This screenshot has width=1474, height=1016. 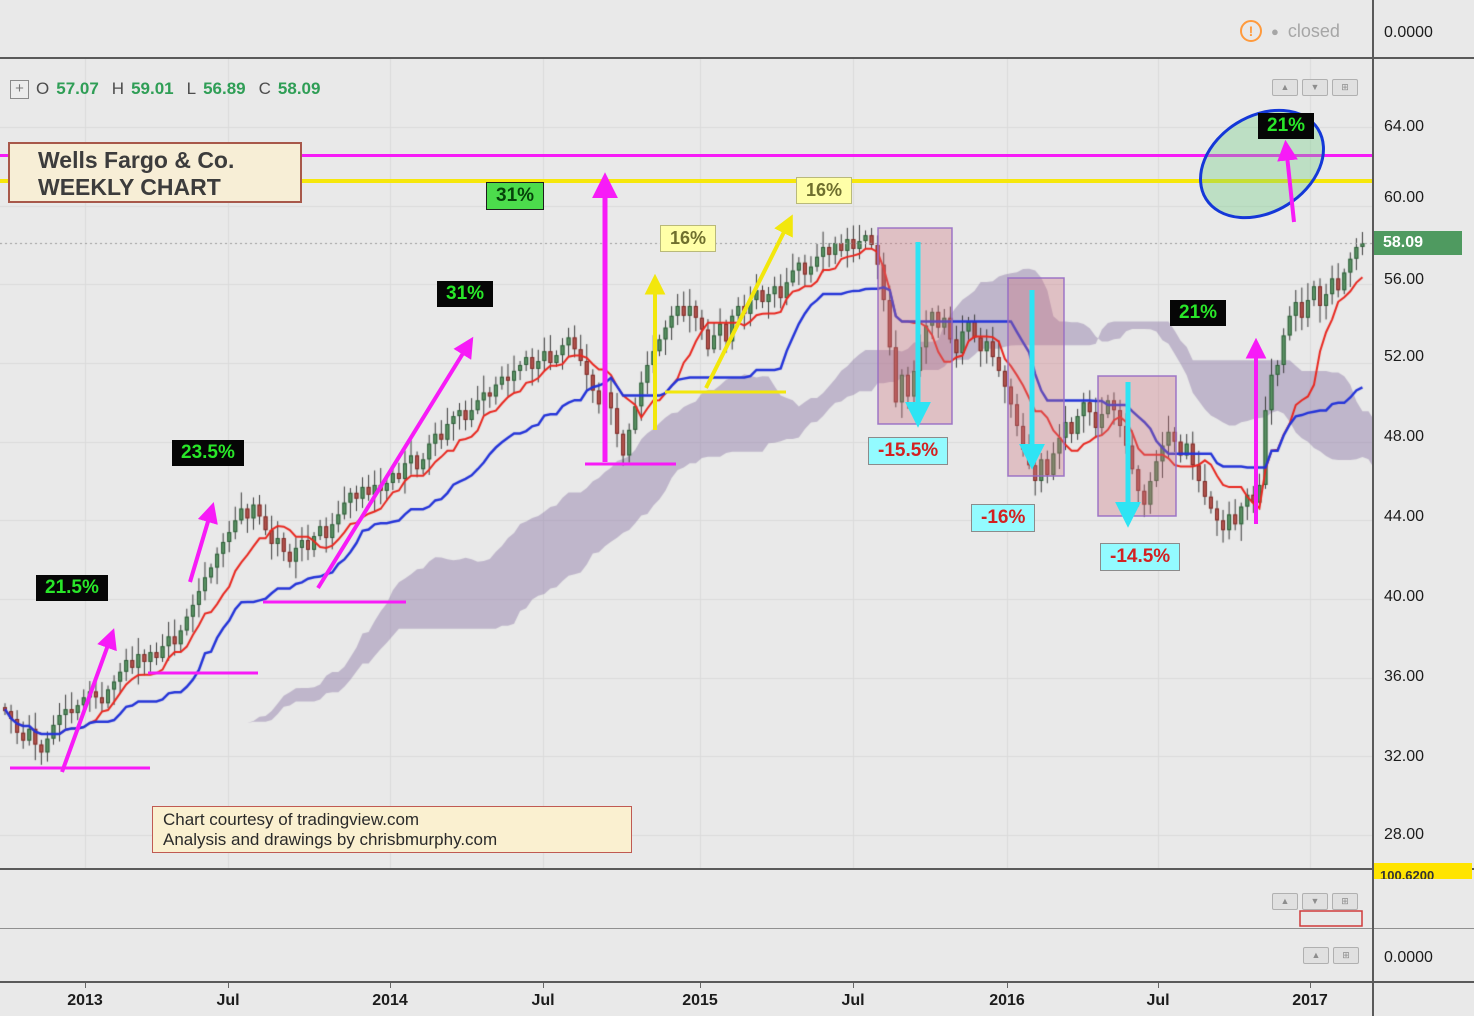 I want to click on market-closed-label: closed, so click(x=1313, y=30).